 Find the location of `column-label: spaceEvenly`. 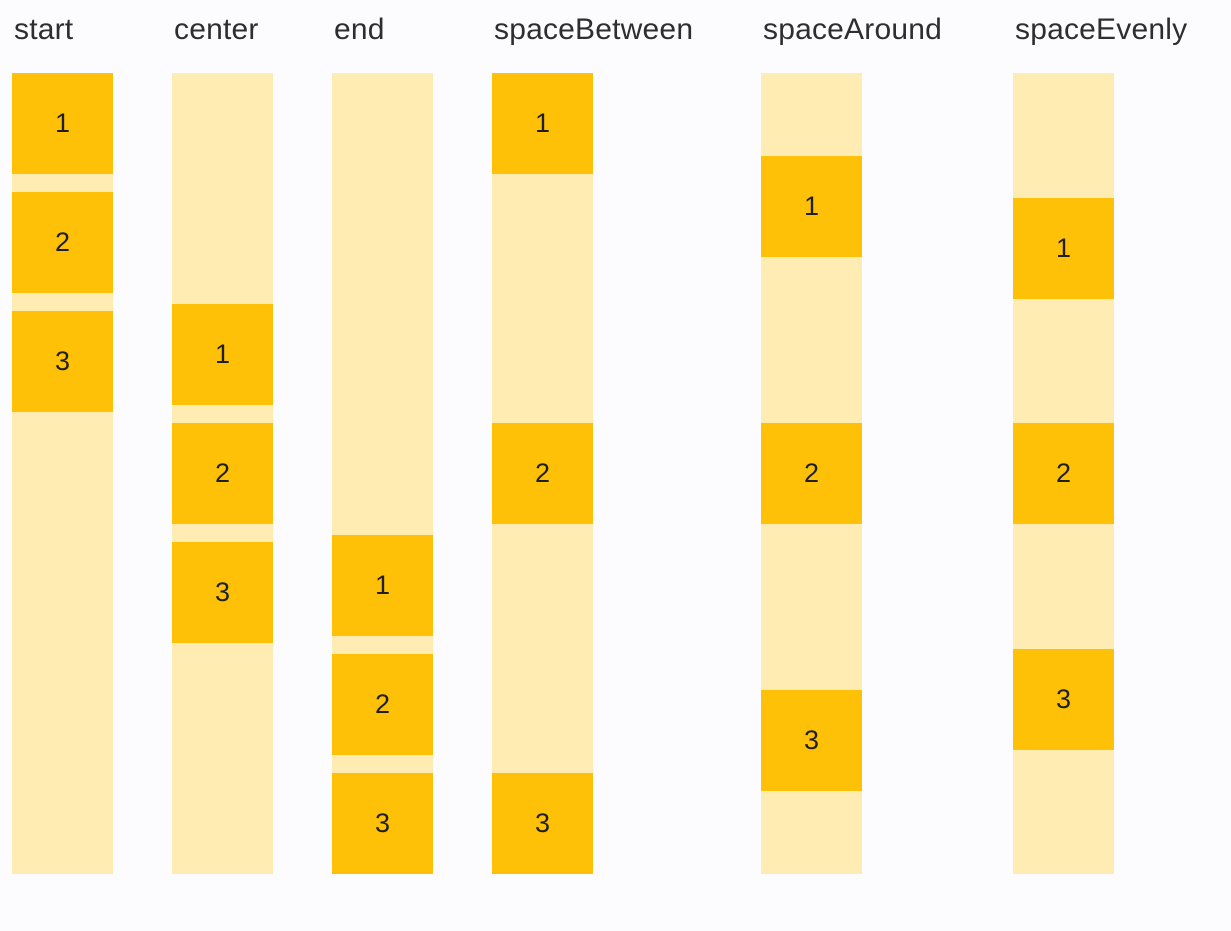

column-label: spaceEvenly is located at coordinates (1101, 29).